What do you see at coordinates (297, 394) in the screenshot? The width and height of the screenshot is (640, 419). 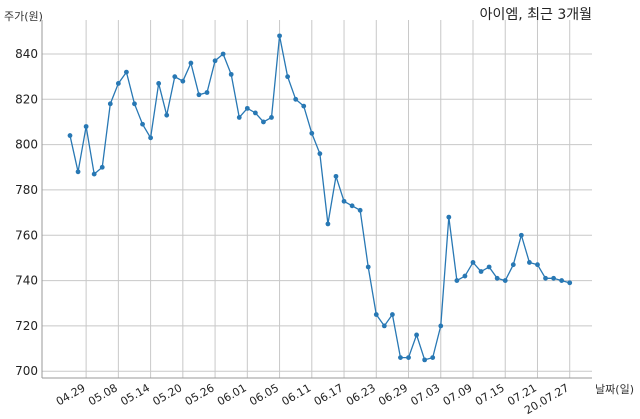 I see `x-tick-label: 06.11` at bounding box center [297, 394].